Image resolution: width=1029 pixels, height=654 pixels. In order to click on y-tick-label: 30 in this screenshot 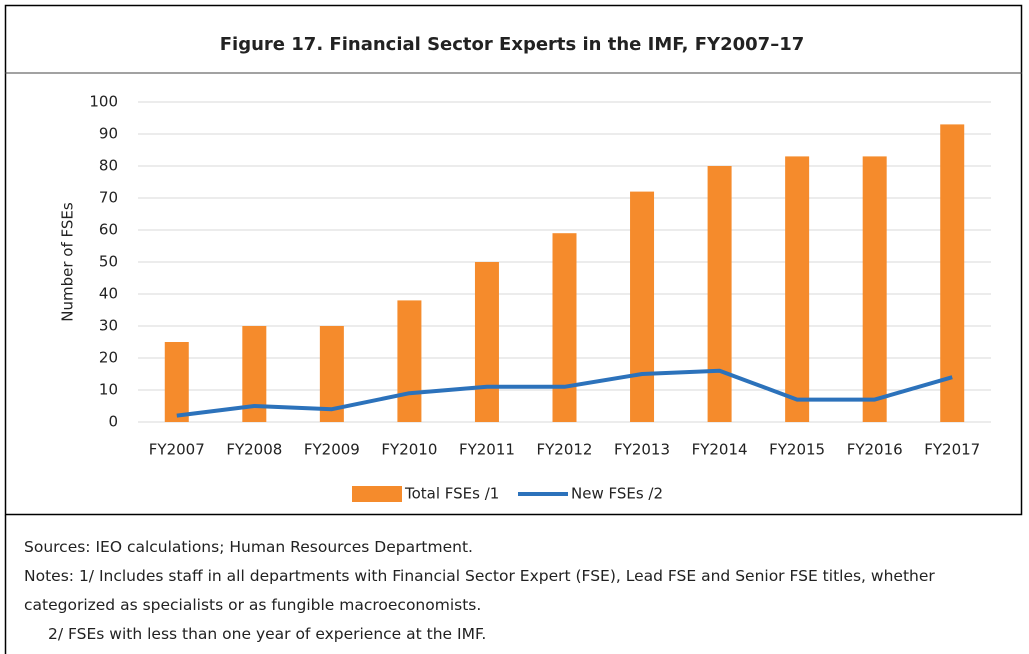, I will do `click(108, 326)`.